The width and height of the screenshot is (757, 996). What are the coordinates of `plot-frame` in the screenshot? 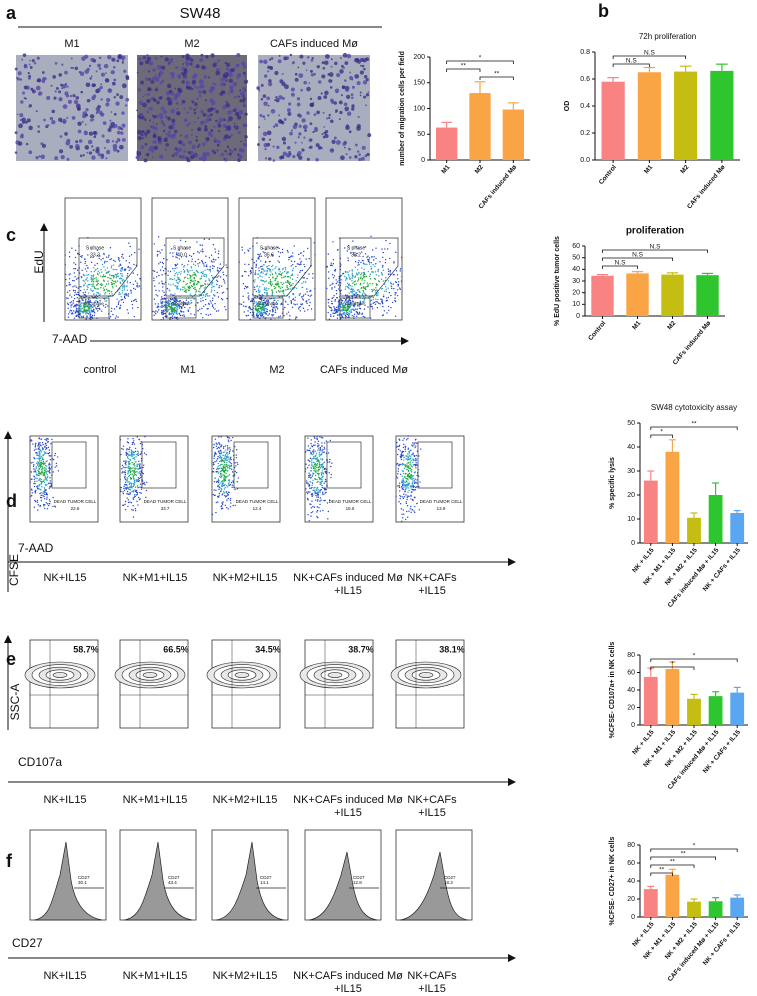 It's located at (339, 479).